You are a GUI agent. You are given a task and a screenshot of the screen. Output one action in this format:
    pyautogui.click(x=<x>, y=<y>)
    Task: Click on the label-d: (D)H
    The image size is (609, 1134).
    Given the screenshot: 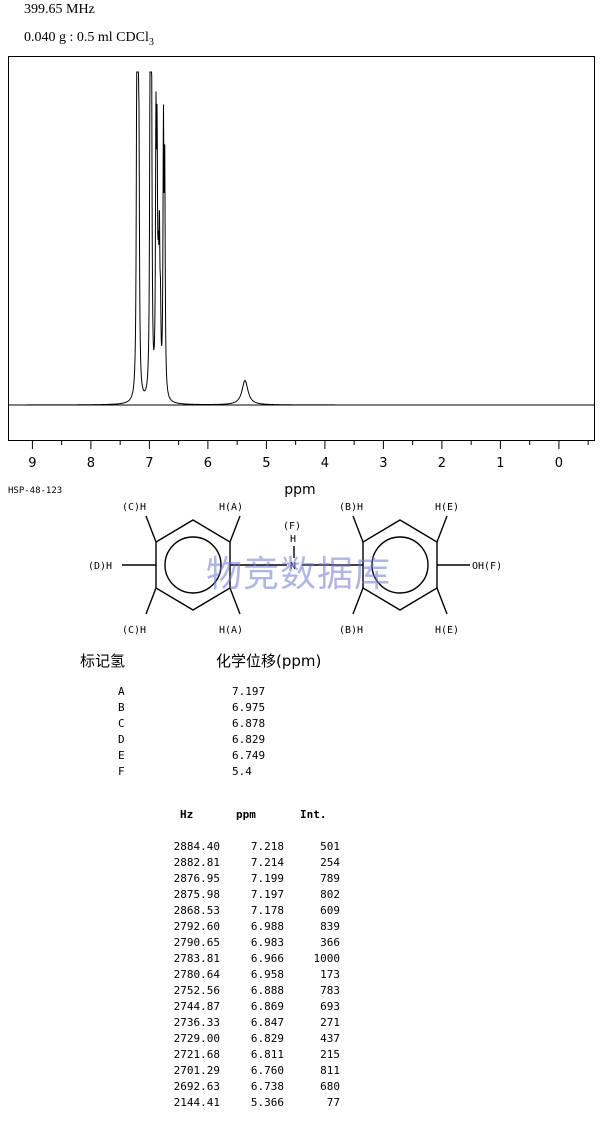 What is the action you would take?
    pyautogui.click(x=100, y=566)
    